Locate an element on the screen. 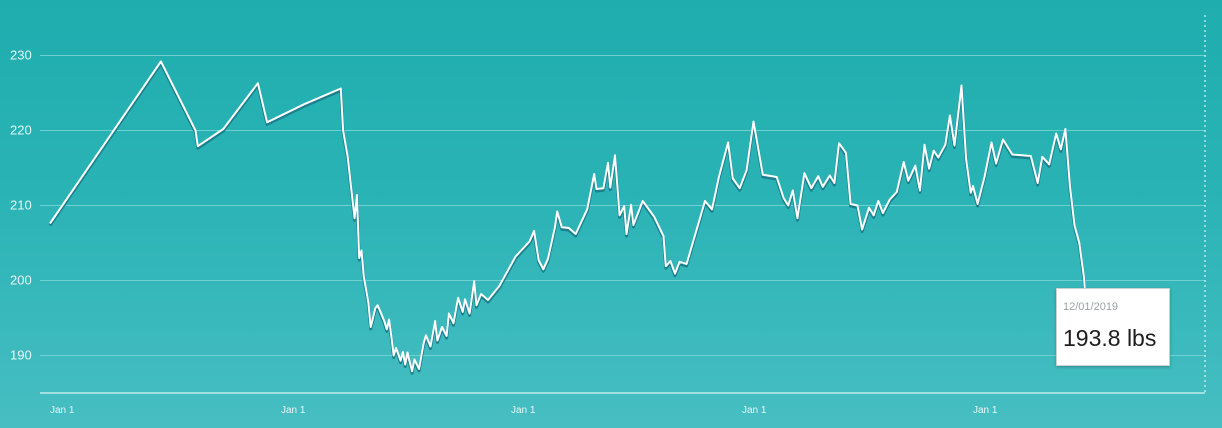 The height and width of the screenshot is (428, 1222). y-tick-label: 200 is located at coordinates (21, 280).